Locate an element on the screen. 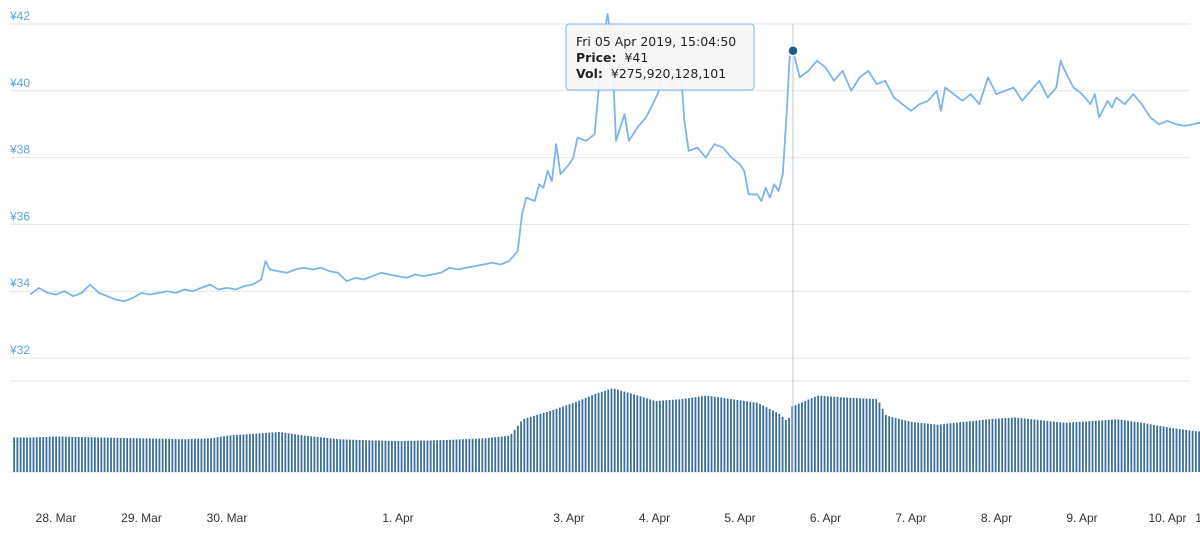 The height and width of the screenshot is (540, 1200). x-tick-label: 3. Apr is located at coordinates (568, 518).